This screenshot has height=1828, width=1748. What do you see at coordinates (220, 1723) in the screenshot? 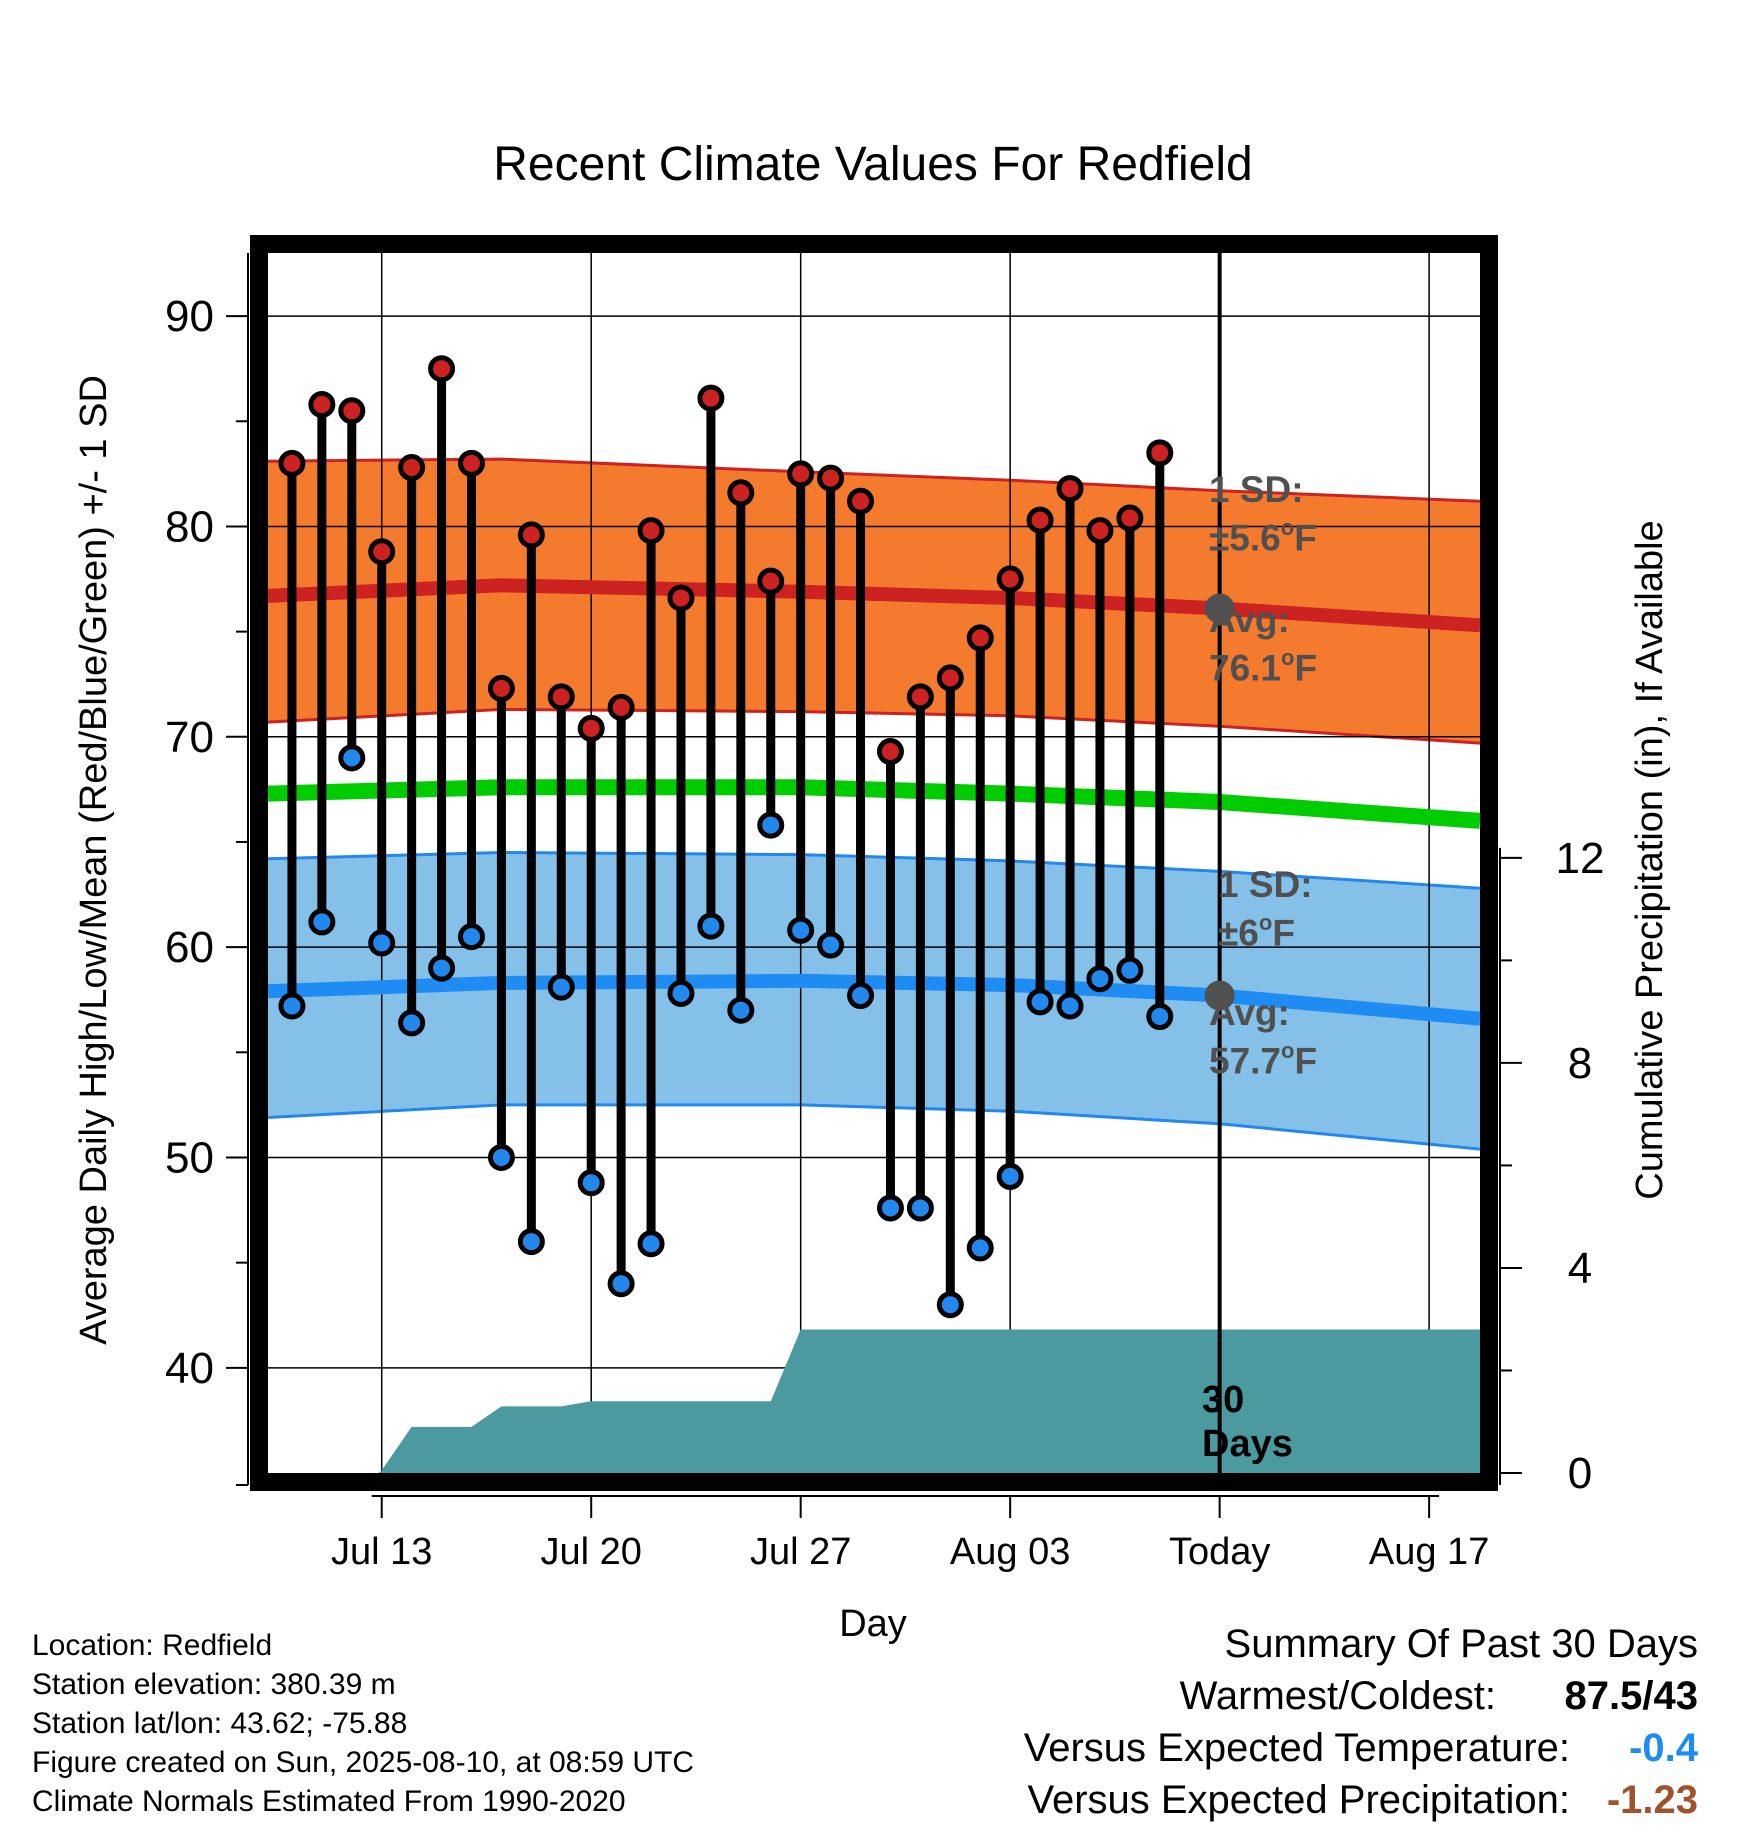
I see `info-latlon: Station lat/lon: 43.62; -75.88` at bounding box center [220, 1723].